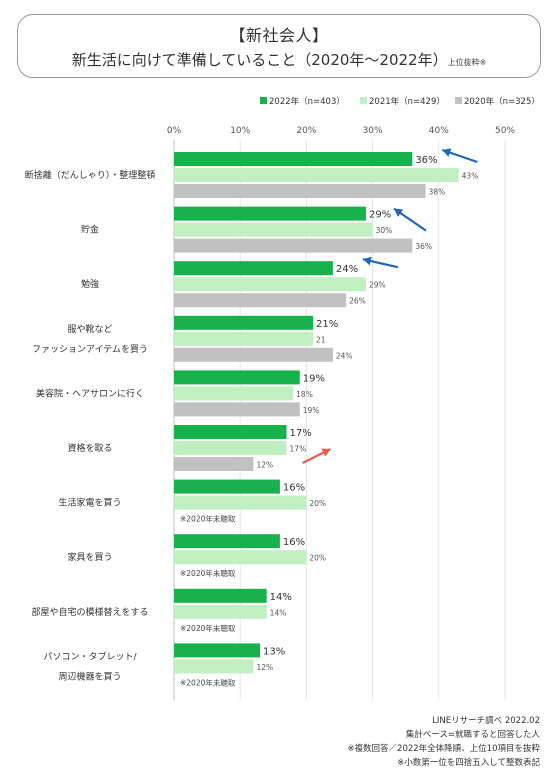 The height and width of the screenshot is (780, 560). I want to click on x-tick-label: 40%, so click(439, 131).